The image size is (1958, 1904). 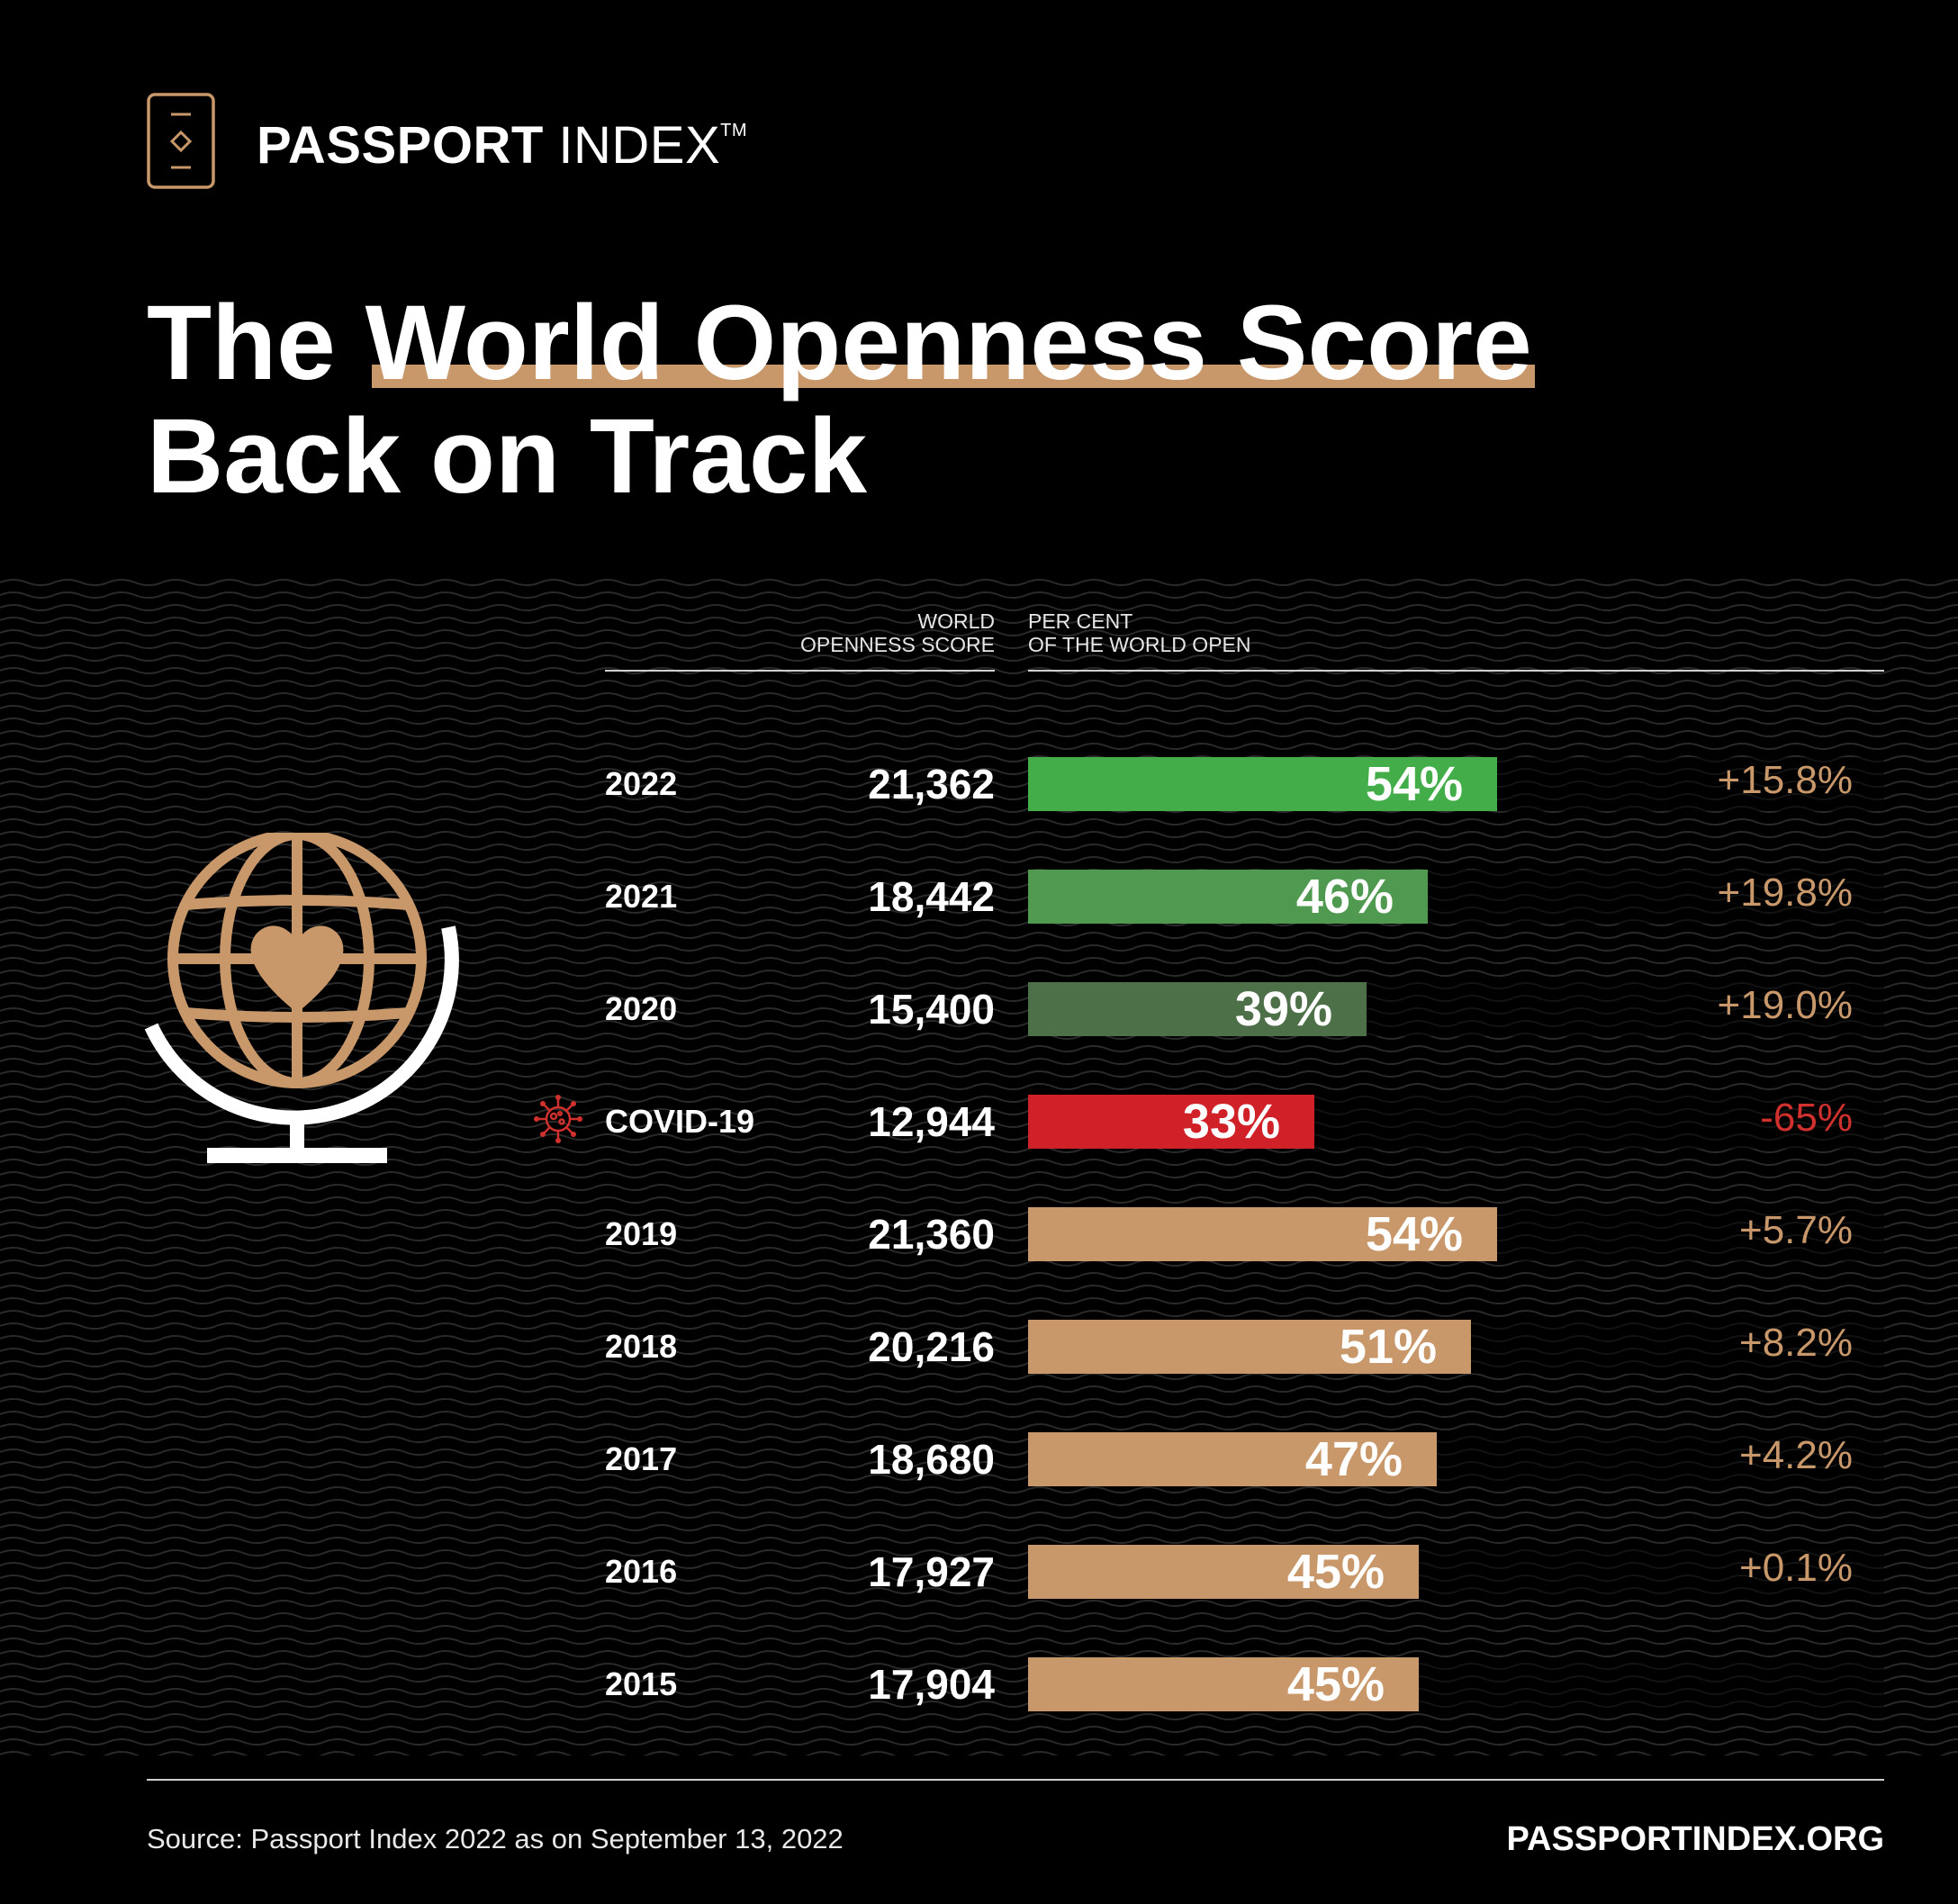 What do you see at coordinates (931, 896) in the screenshot?
I see `openness-score: 18,442` at bounding box center [931, 896].